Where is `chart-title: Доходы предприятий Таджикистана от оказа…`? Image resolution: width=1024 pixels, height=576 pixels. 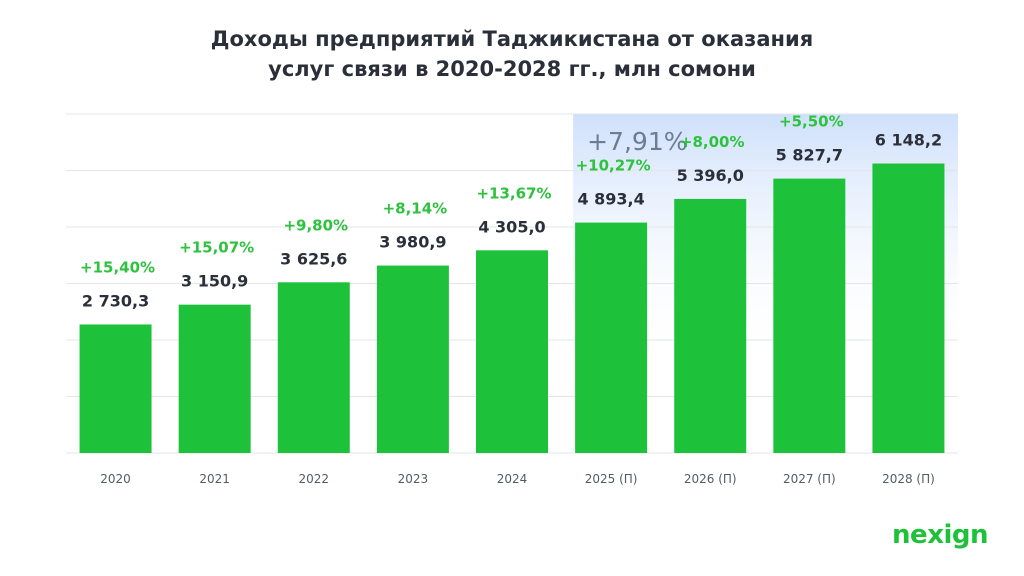 chart-title: Доходы предприятий Таджикистана от оказа… is located at coordinates (512, 54).